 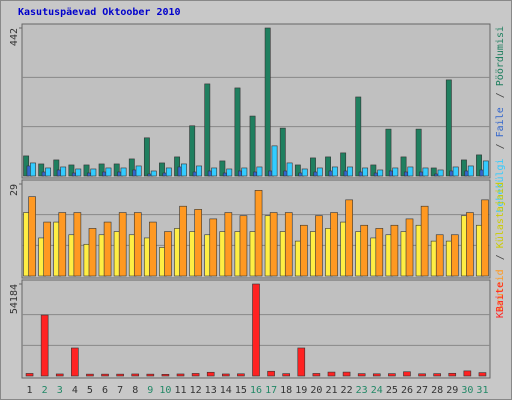 I want to click on legend: Aruteid / Külastajaid, so click(x=500, y=246).